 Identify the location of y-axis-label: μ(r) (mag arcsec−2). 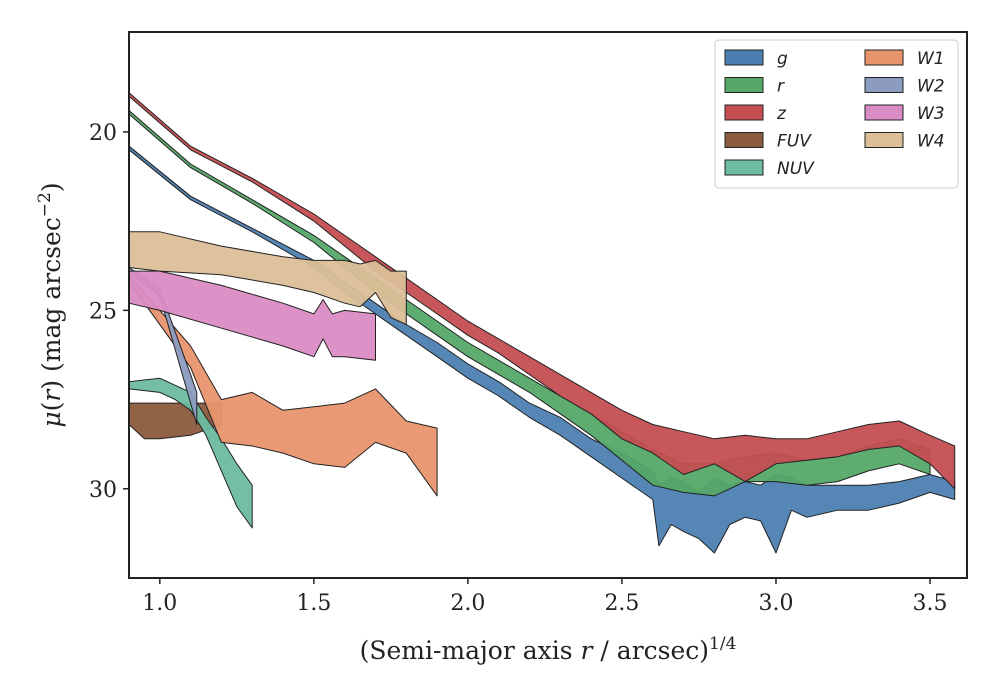
(50, 304).